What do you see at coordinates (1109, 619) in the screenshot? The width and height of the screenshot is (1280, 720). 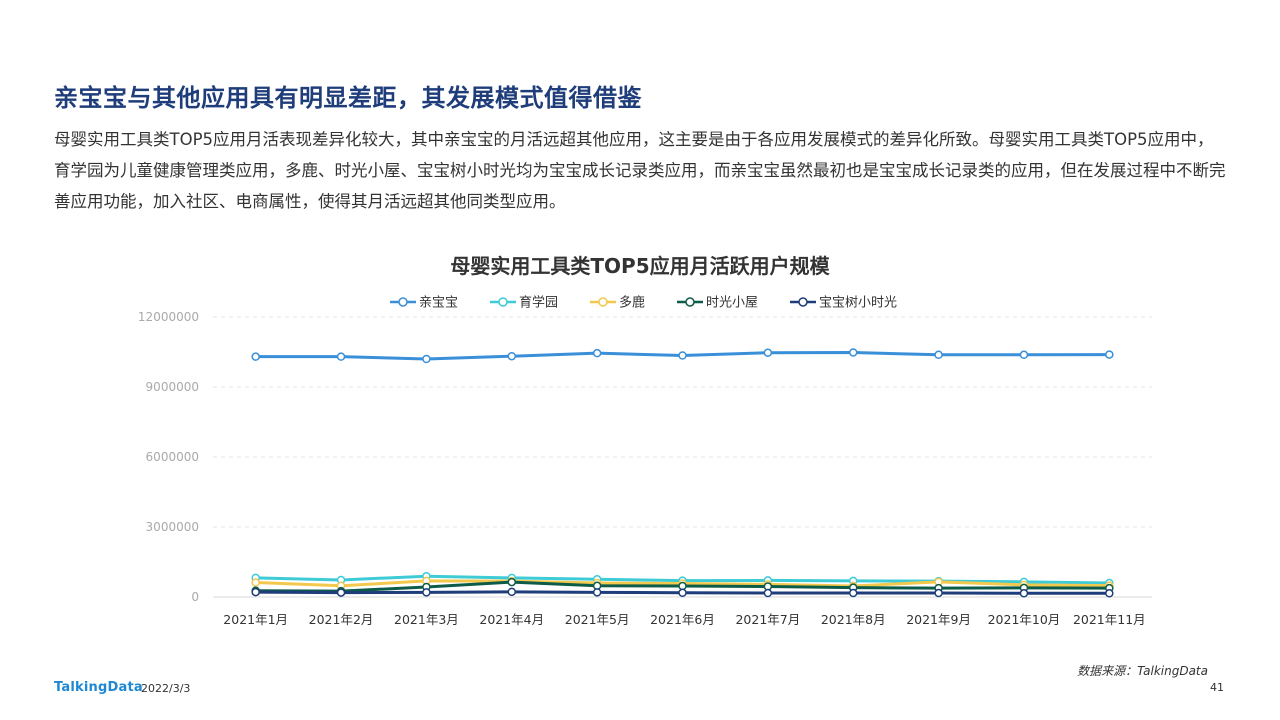 I see `x-tick-label: 2021年11月` at bounding box center [1109, 619].